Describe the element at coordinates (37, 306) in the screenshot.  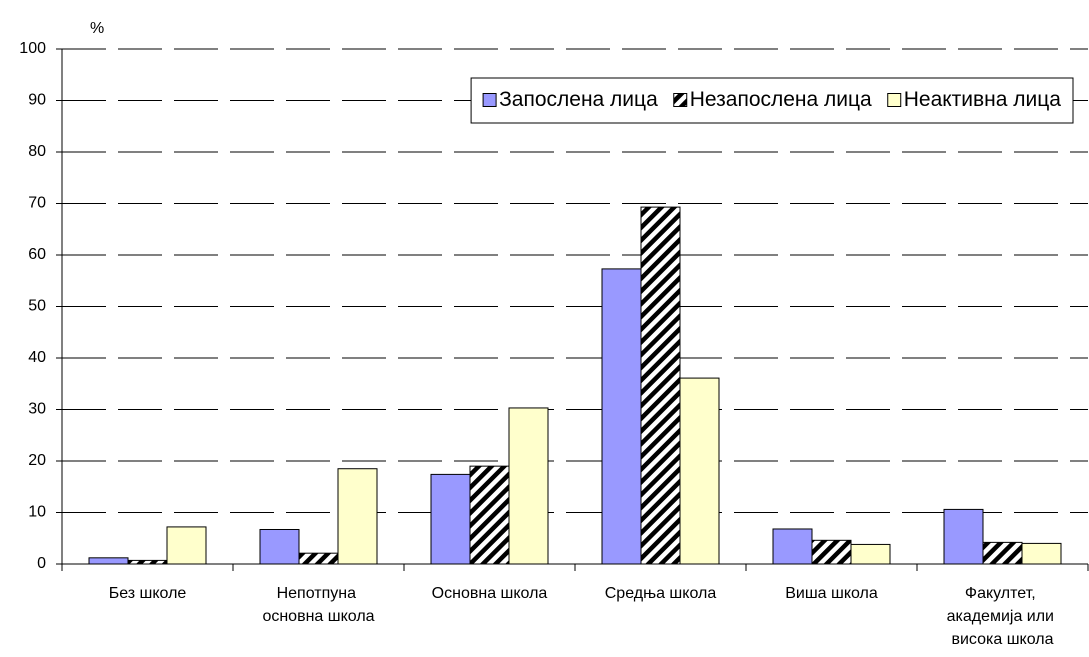
I see `y-tick-label: 50` at that location.